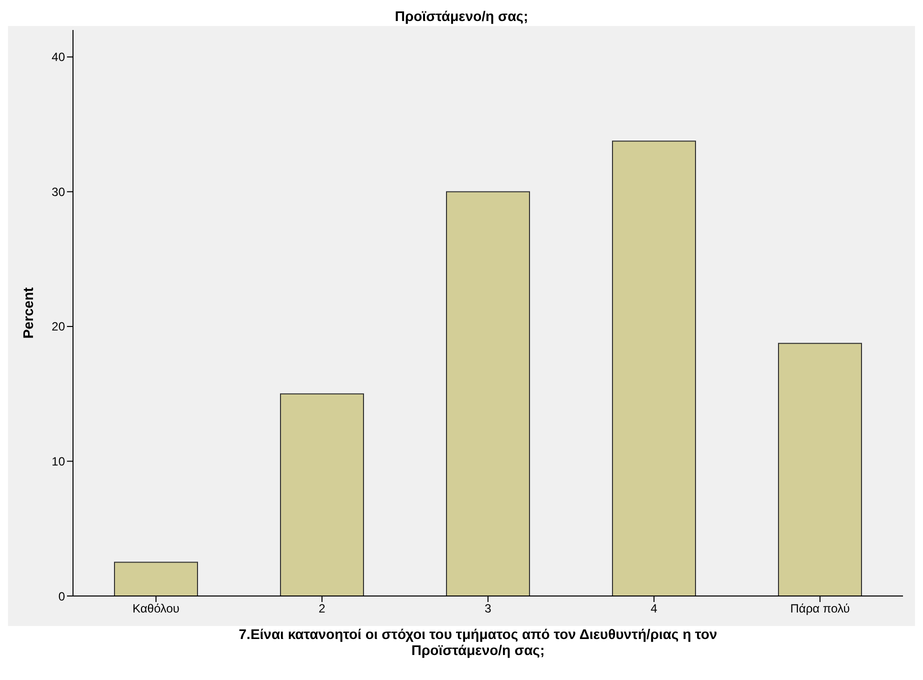 The height and width of the screenshot is (680, 923). I want to click on y-tick-label: 10, so click(59, 461).